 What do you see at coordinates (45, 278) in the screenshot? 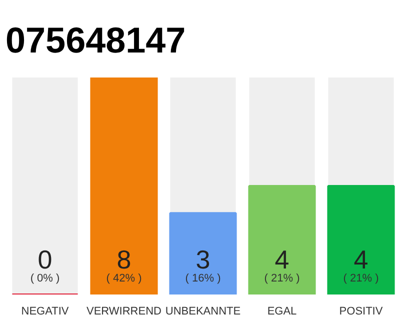
I see `annotation: ( 0% )` at bounding box center [45, 278].